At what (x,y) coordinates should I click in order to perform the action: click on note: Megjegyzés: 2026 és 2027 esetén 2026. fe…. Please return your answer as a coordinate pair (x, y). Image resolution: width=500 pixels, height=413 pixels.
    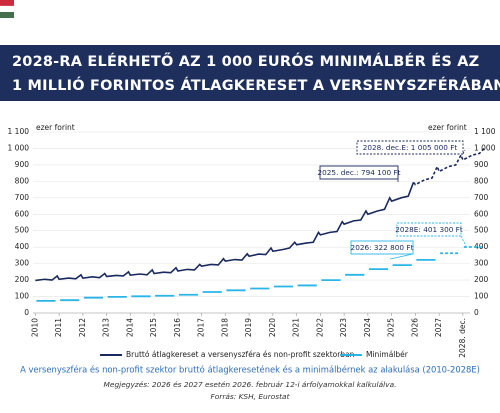
    Looking at the image, I should click on (250, 384).